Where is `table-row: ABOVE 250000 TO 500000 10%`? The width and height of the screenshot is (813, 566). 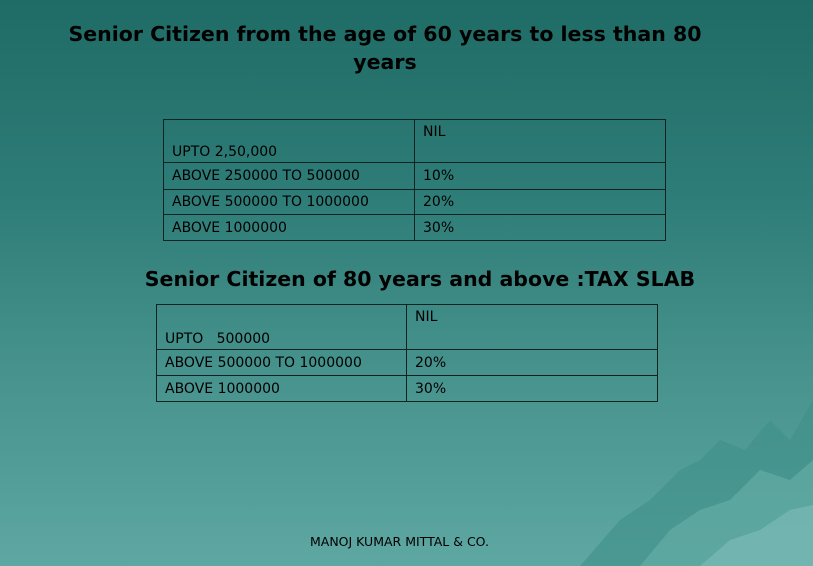 table-row: ABOVE 250000 TO 500000 10% is located at coordinates (414, 176).